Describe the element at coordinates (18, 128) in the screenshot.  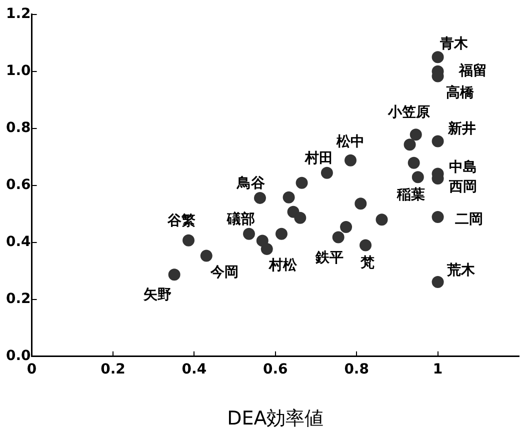
I see `y-tick-label: 0.8` at that location.